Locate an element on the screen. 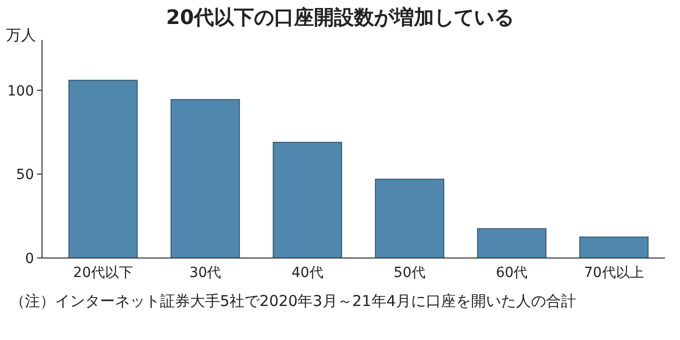 Image resolution: width=680 pixels, height=340 pixels. text: （注）インターネット証券大手5社で2020年3月～21年4月に口座を開いた人の合計 is located at coordinates (293, 301).